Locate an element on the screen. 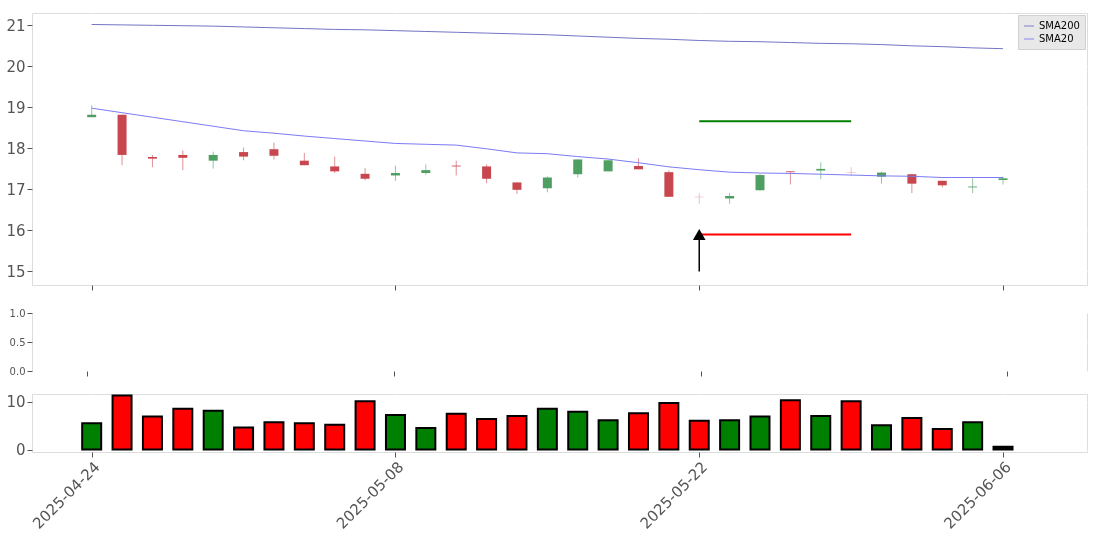 Image resolution: width=1120 pixels, height=560 pixels. y-tick-label: 0 is located at coordinates (20, 450).